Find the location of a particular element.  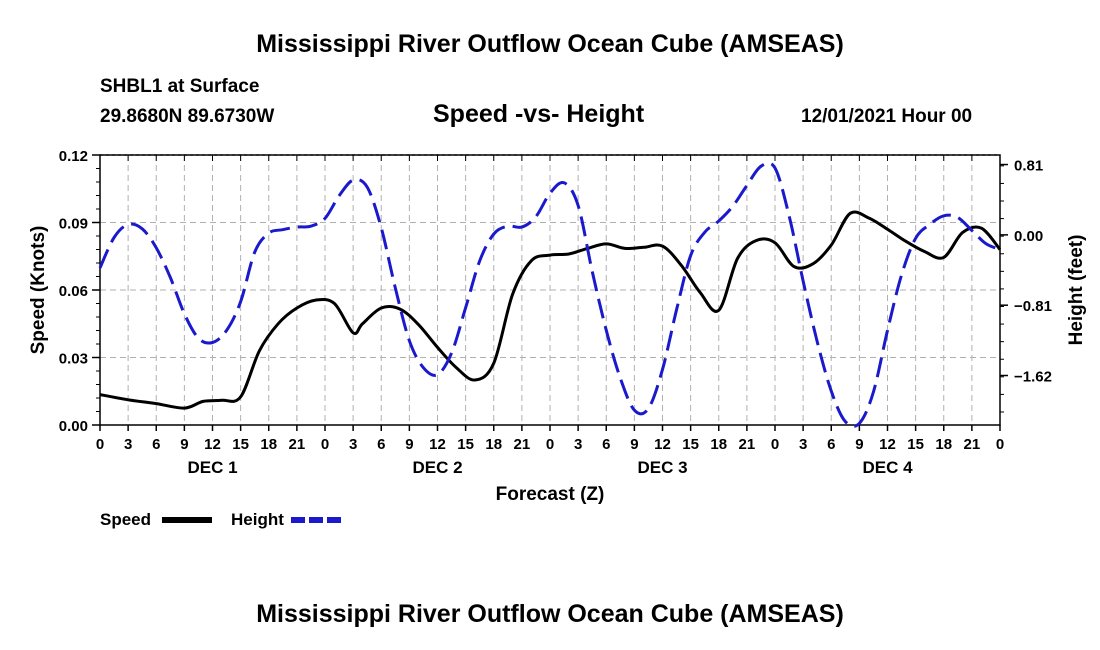

y-tick-label: 0.00 is located at coordinates (73, 426).